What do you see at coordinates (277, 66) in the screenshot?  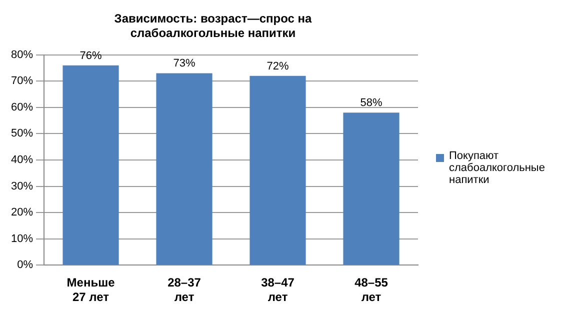 I see `data-label: 72%` at bounding box center [277, 66].